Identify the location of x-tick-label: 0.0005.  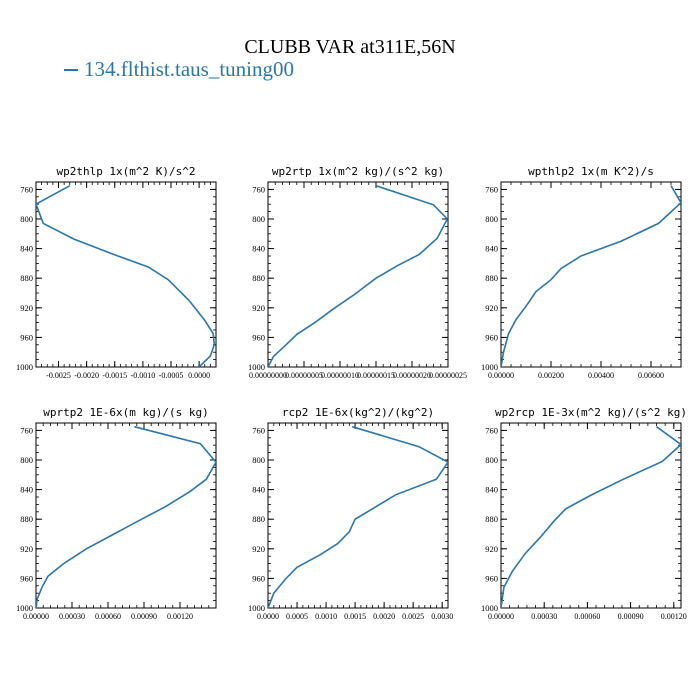
(297, 616).